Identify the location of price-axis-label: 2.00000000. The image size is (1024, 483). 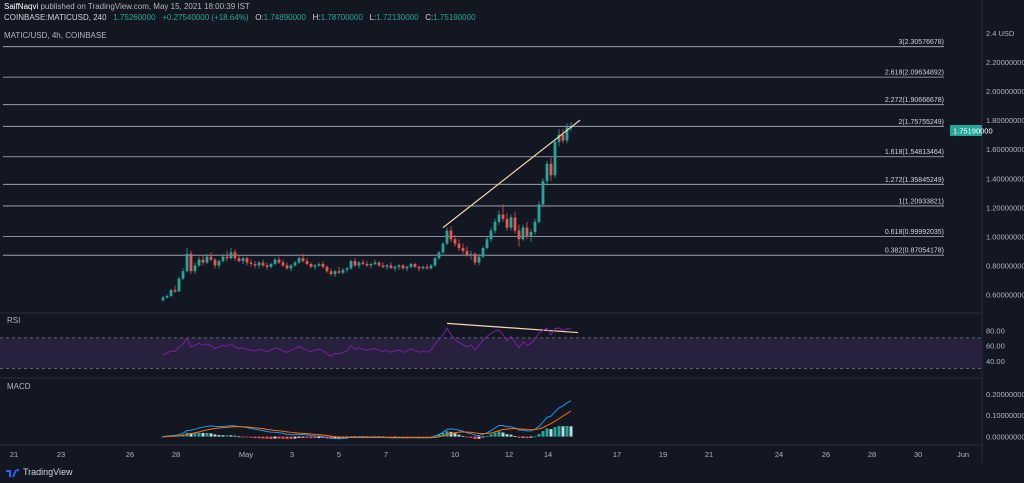
(1005, 91).